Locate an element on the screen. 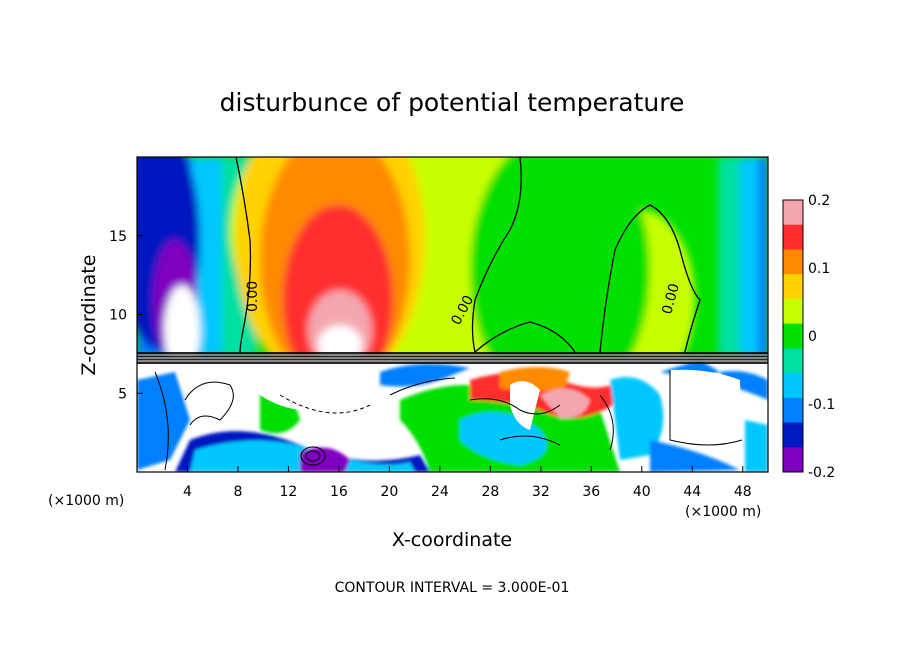 The height and width of the screenshot is (654, 904). x-tick-label: 24 is located at coordinates (440, 492).